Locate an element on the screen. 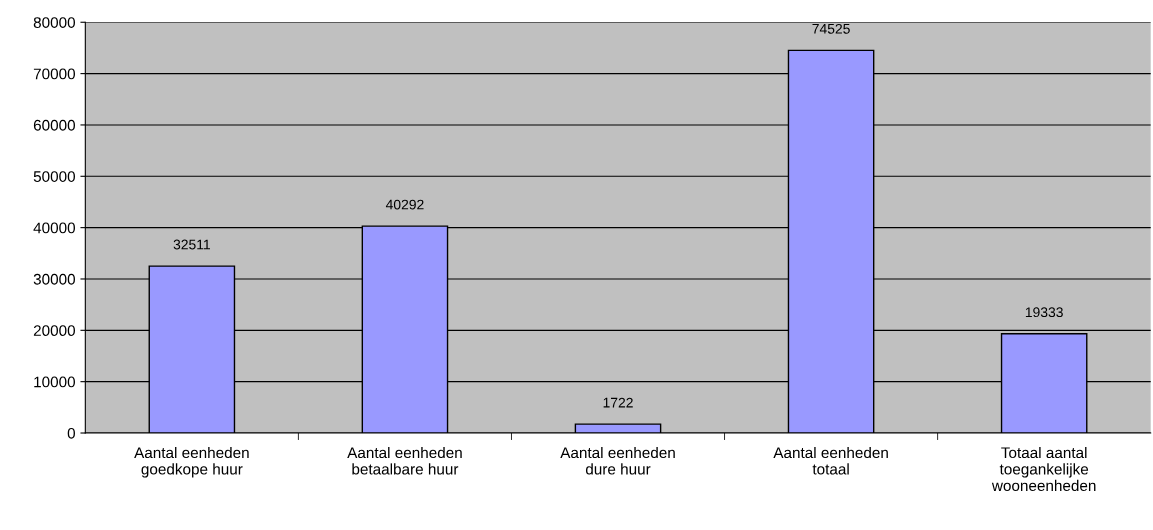 Image resolution: width=1153 pixels, height=530 pixels. data-label: 19333 is located at coordinates (1044, 312).